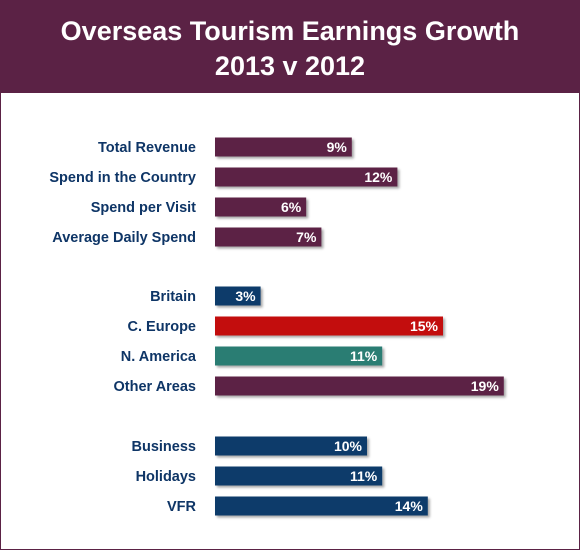  Describe the element at coordinates (364, 356) in the screenshot. I see `value-label-n-america: 11%` at that location.